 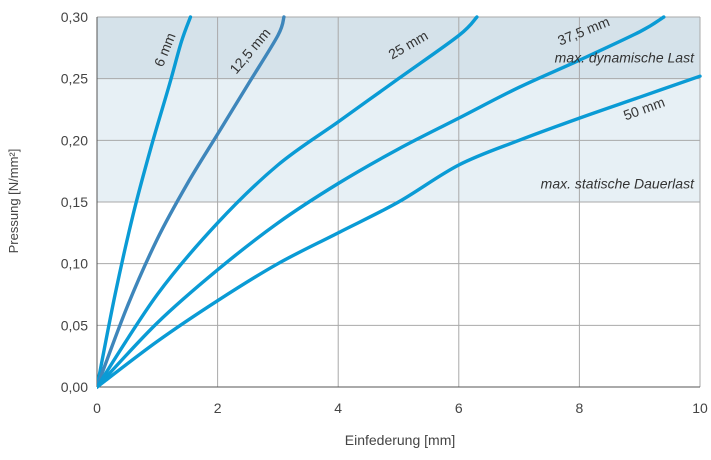 What do you see at coordinates (618, 183) in the screenshot?
I see `band-label: max. statische Dauerlast` at bounding box center [618, 183].